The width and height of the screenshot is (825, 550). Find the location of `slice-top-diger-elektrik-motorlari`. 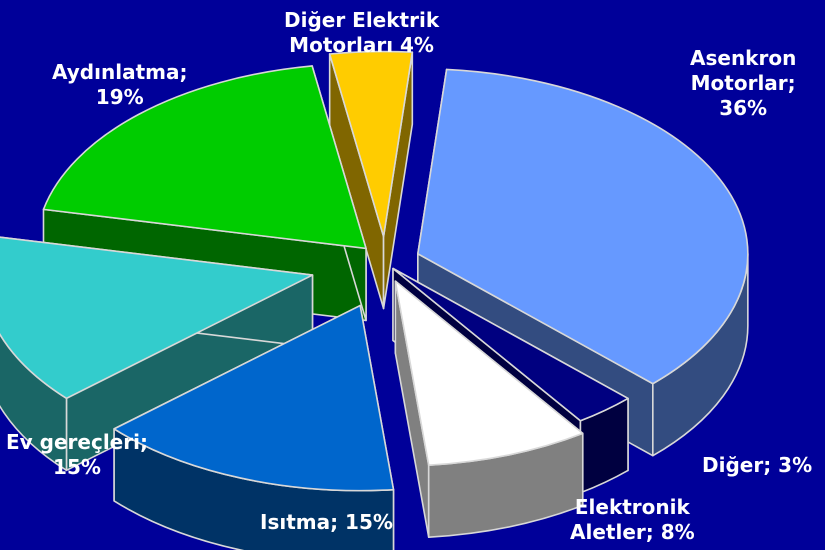

slice-top-diger-elektrik-motorlari is located at coordinates (371, 144).